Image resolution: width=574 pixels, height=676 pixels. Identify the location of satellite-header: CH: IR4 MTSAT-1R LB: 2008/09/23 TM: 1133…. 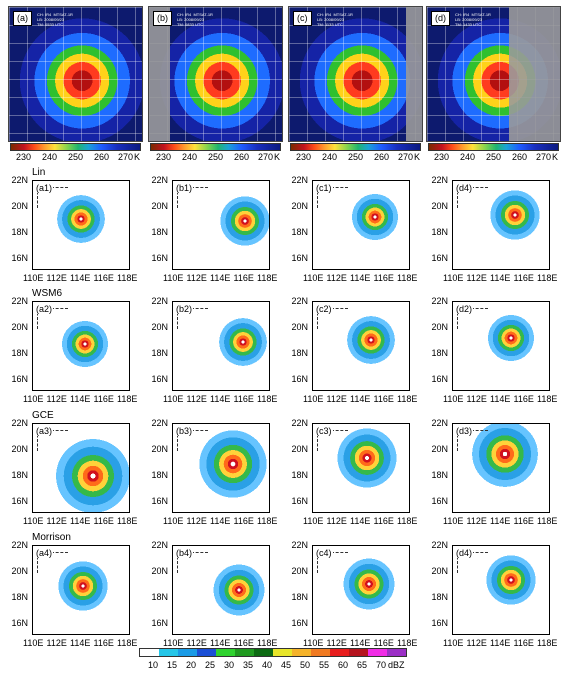
(335, 19).